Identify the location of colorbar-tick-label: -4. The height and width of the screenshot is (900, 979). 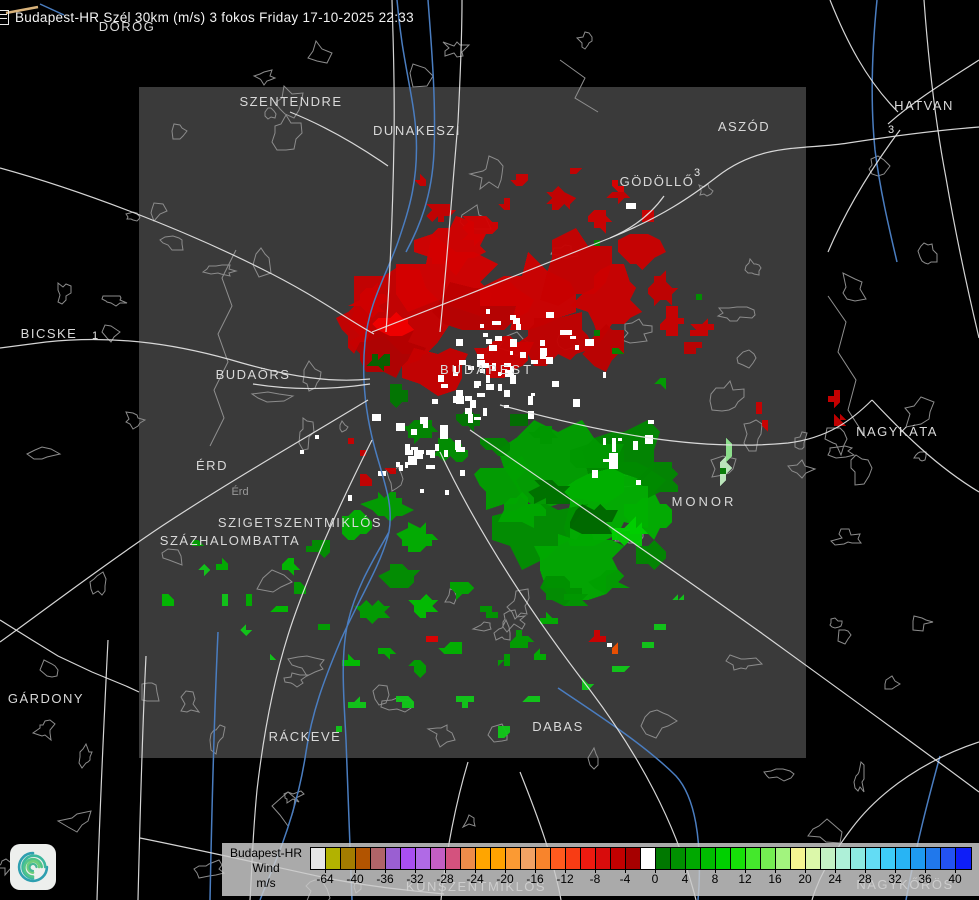
(625, 879).